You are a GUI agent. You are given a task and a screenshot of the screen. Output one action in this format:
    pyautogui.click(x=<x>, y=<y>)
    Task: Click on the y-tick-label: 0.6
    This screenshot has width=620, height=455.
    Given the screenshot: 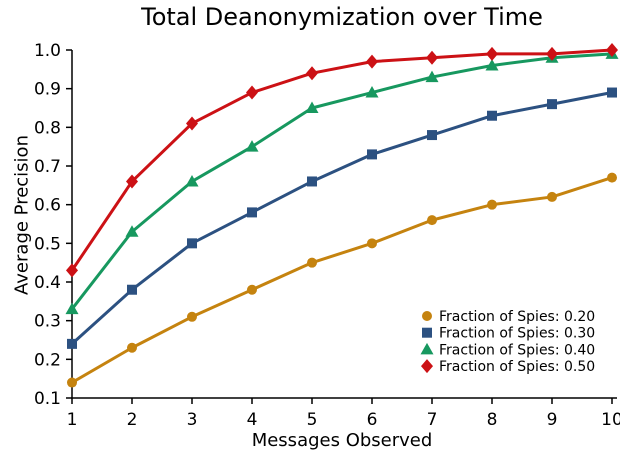 What is the action you would take?
    pyautogui.click(x=47, y=206)
    